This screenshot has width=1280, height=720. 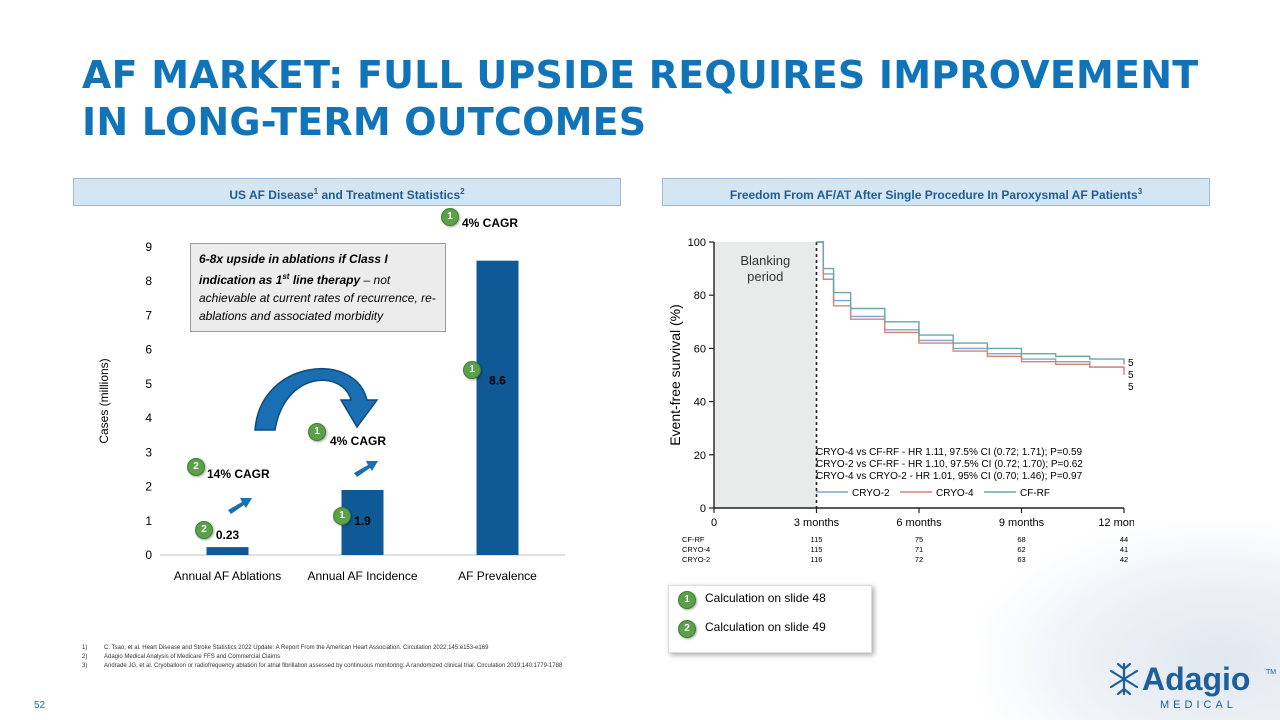 What do you see at coordinates (675, 375) in the screenshot?
I see `y-axis-label: Event-free survival (%)` at bounding box center [675, 375].